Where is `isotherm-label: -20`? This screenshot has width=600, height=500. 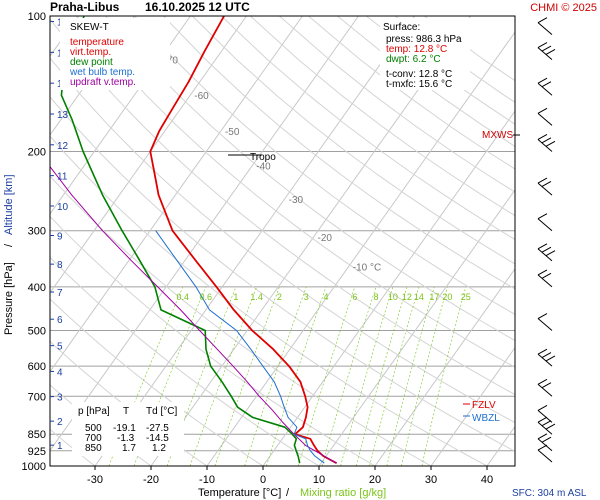
isotherm-label: -20 is located at coordinates (325, 238).